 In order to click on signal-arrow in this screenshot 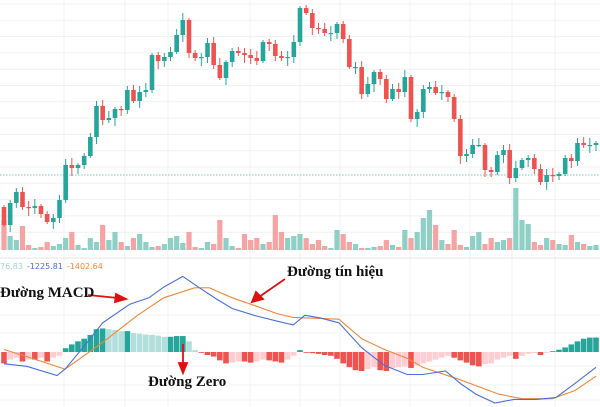, I will do `click(272, 288)`.